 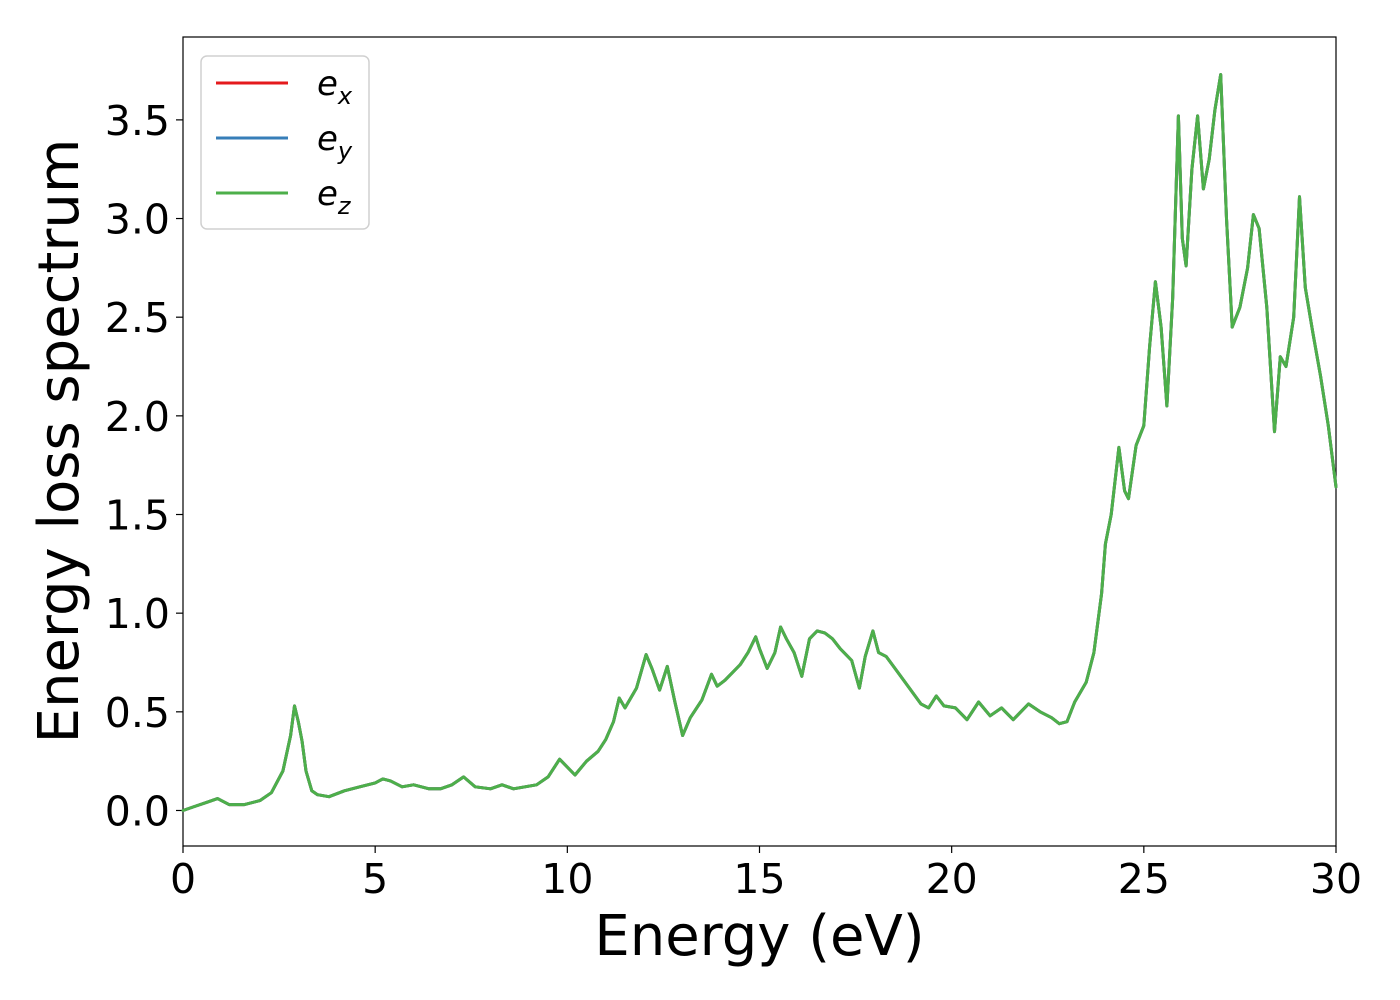 What do you see at coordinates (144, 466) in the screenshot?
I see `y-axis-ticks: 0.0 0.5 1.0 1.5 2.0 2.5 3.0 3.5` at bounding box center [144, 466].